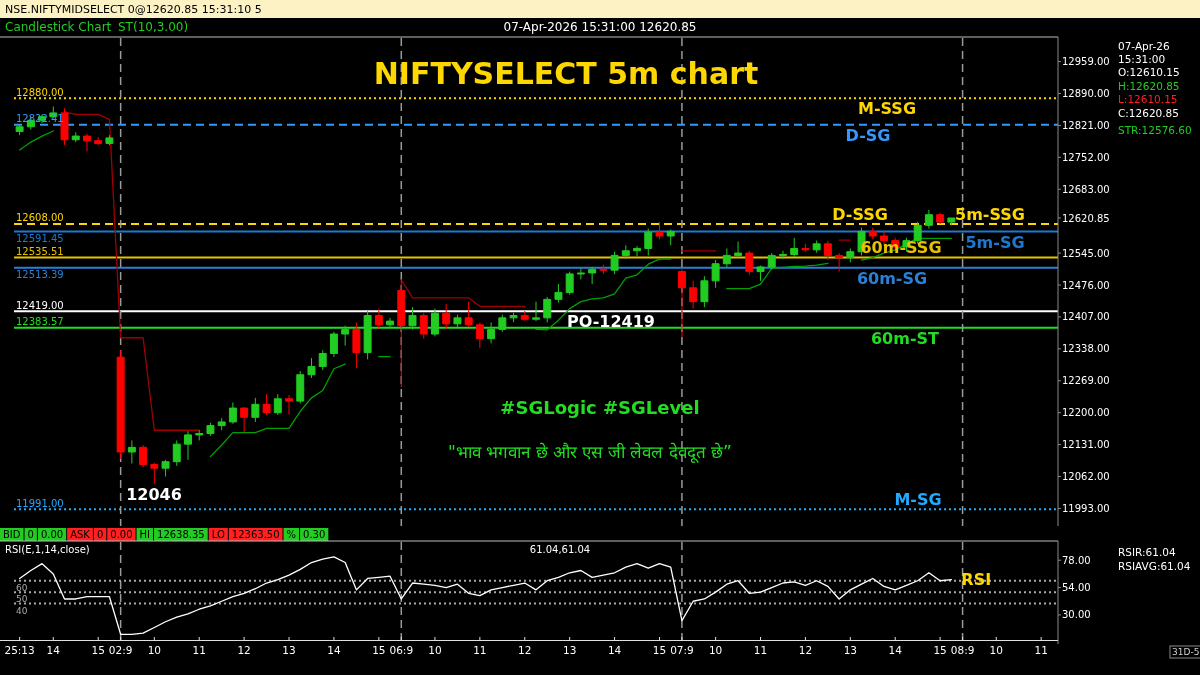 This screenshot has width=1200, height=675. Describe the element at coordinates (255, 534) in the screenshot. I see `text: 12363.50` at that location.